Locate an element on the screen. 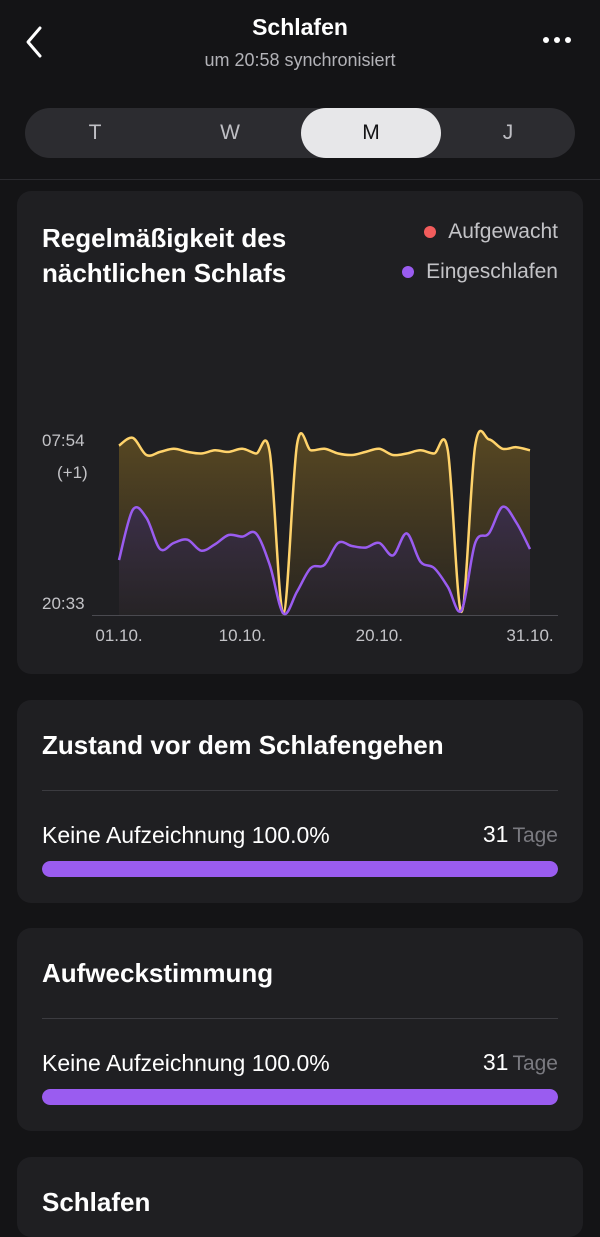  x-axis-tick-label: 01.10. is located at coordinates (118, 635).